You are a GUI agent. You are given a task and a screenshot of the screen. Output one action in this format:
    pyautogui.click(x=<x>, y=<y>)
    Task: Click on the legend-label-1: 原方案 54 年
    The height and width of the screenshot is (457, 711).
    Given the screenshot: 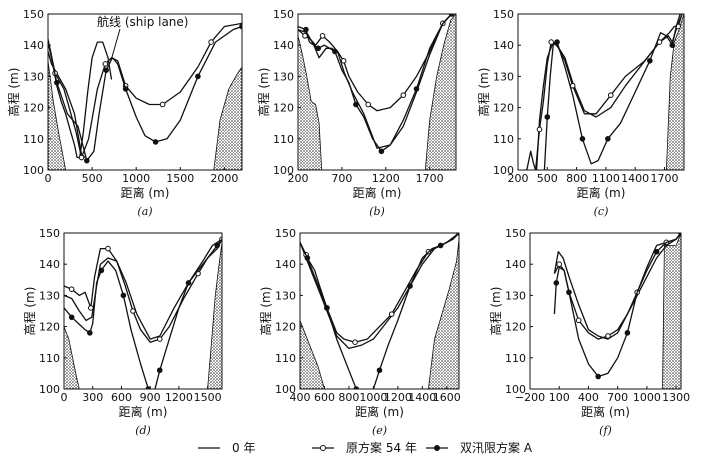 What is the action you would take?
    pyautogui.click(x=381, y=447)
    